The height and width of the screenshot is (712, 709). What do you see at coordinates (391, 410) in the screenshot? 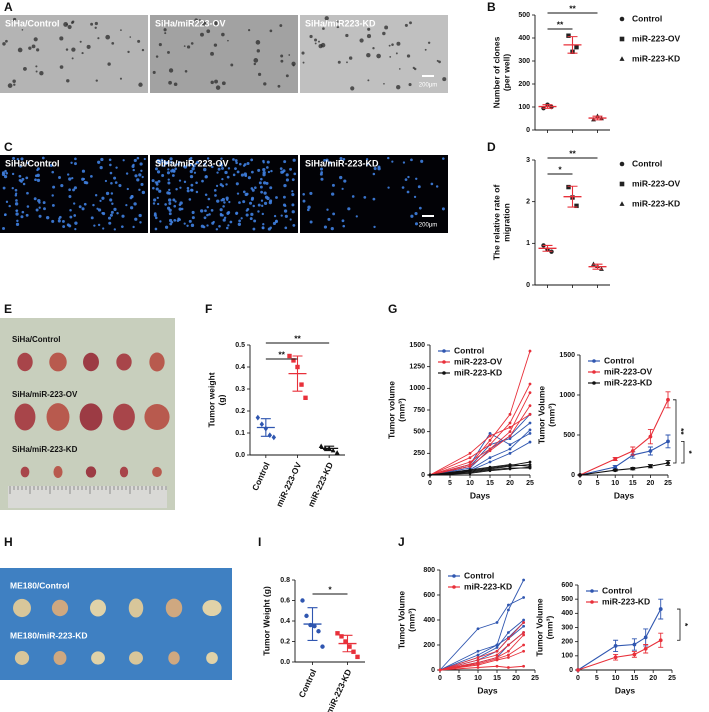
I see `y-axis-label: Tumor volume` at bounding box center [391, 410].